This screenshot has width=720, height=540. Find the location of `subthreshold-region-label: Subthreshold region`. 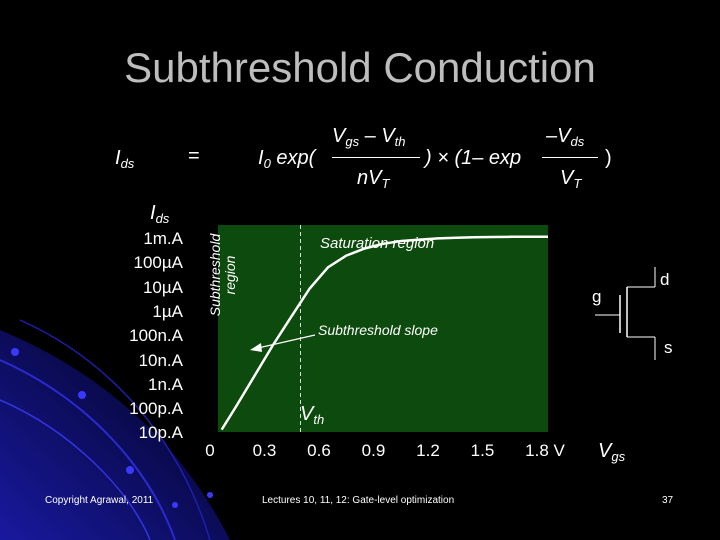

subthreshold-region-label: Subthreshold region is located at coordinates (222, 275).